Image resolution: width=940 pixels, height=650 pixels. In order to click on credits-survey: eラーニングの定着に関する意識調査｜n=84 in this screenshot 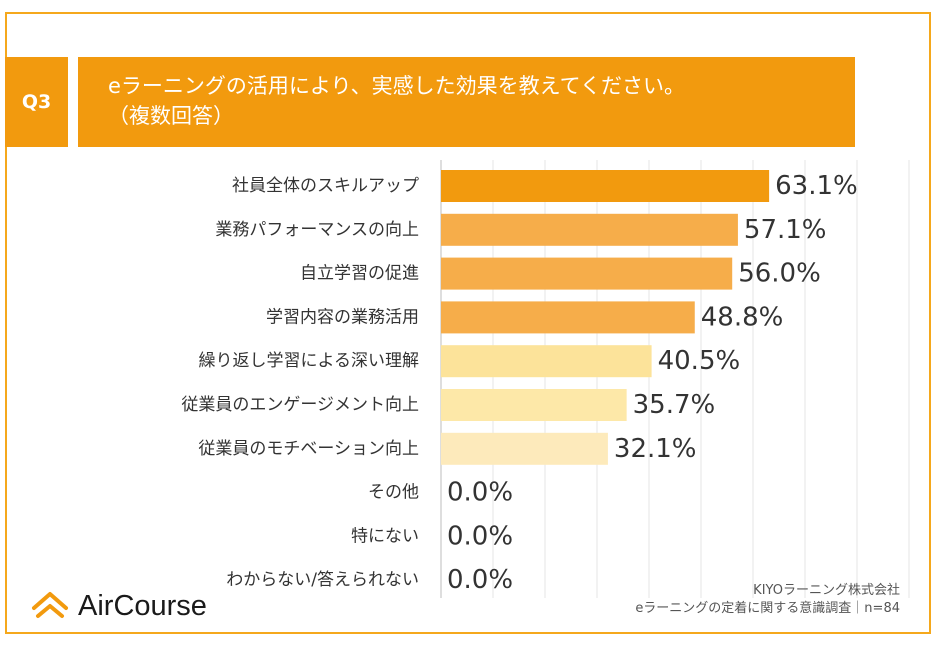, I will do `click(767, 608)`.